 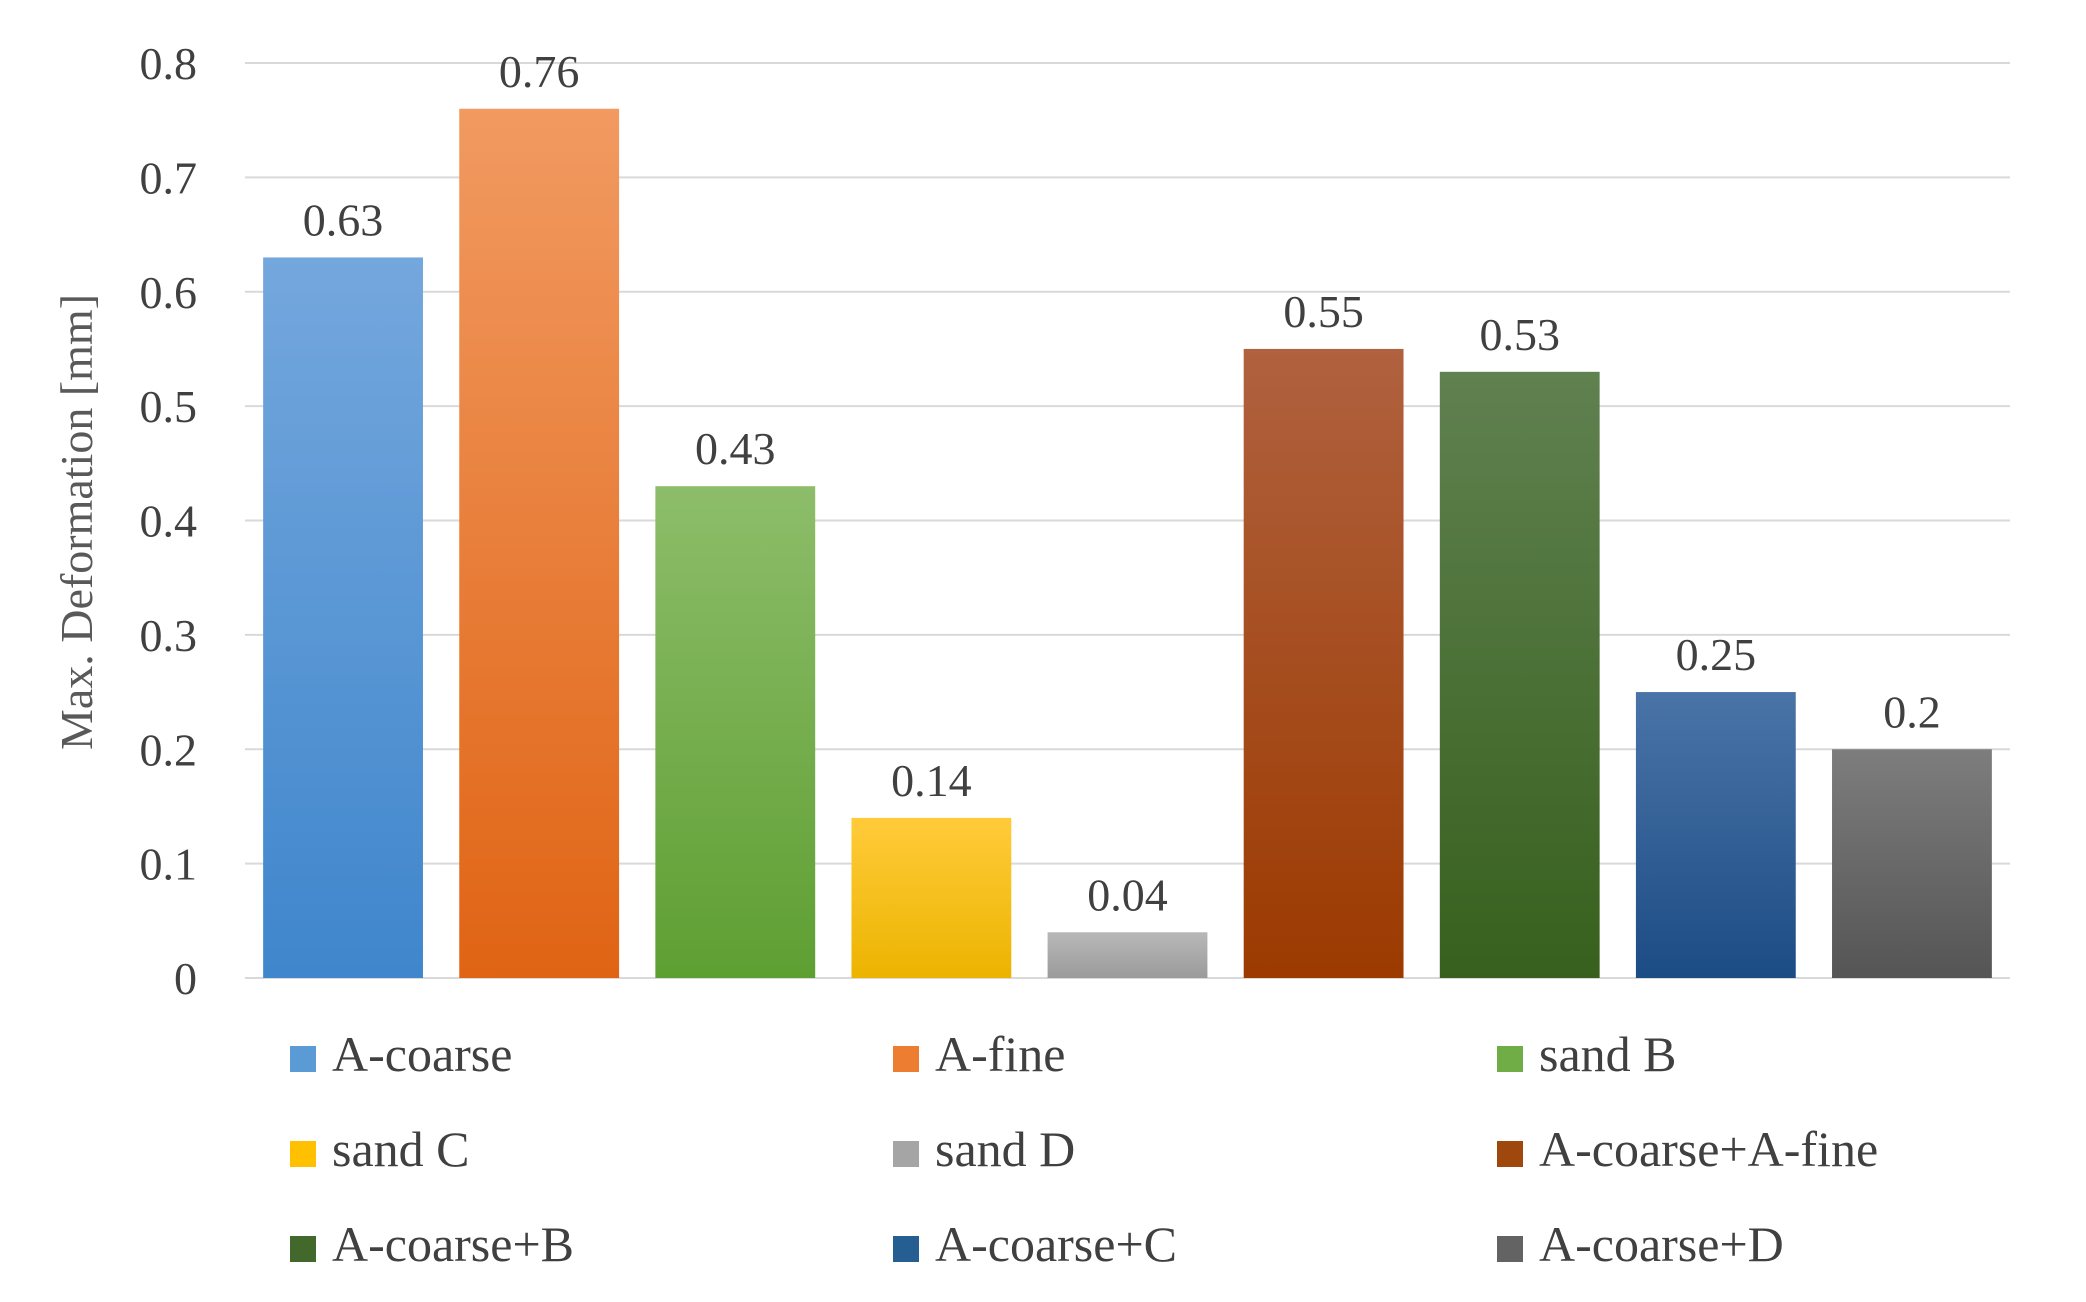 I want to click on bar-a-coarse, so click(x=343, y=617).